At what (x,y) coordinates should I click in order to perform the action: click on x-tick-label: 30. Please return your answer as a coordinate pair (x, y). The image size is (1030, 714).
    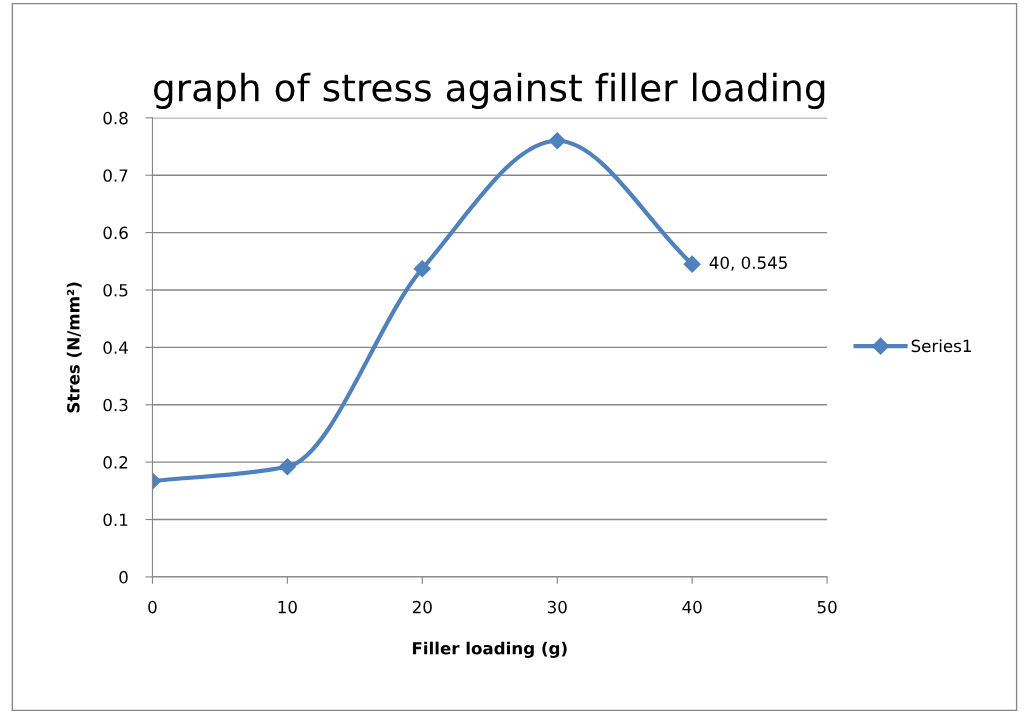
    Looking at the image, I should click on (557, 607).